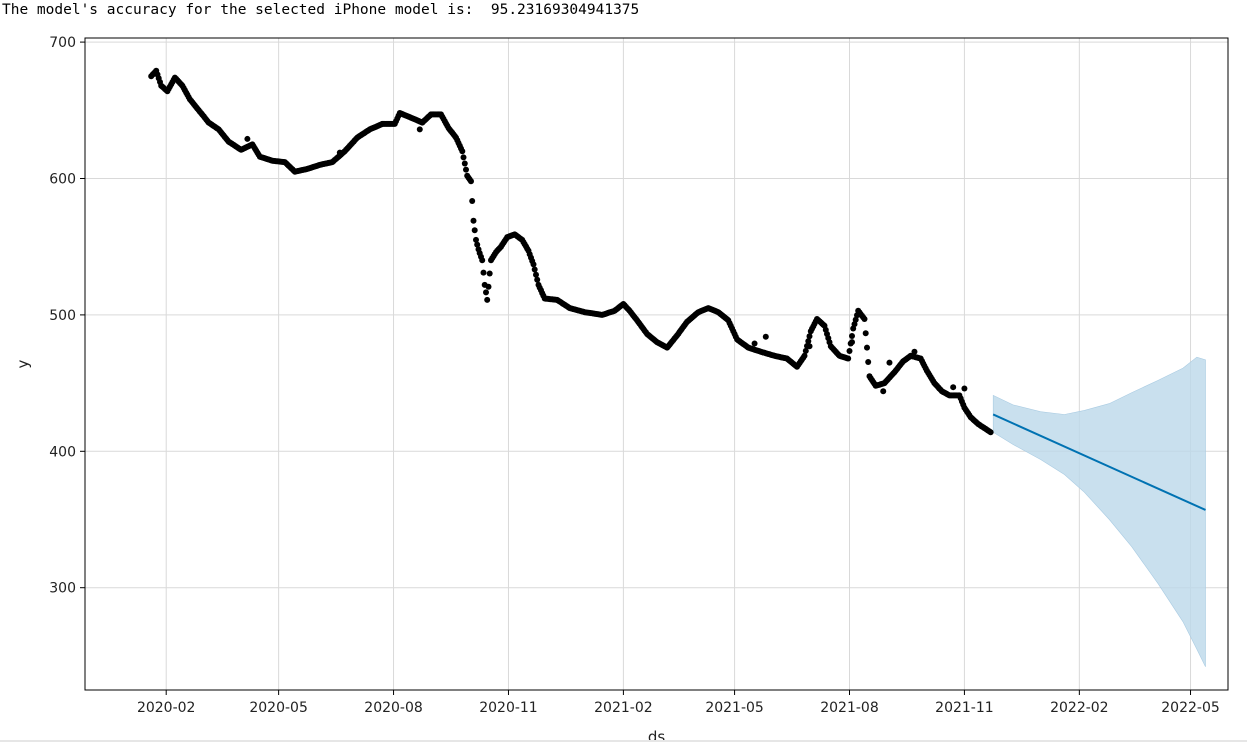 The image size is (1247, 742). I want to click on x-tick-label: 2021-08, so click(849, 708).